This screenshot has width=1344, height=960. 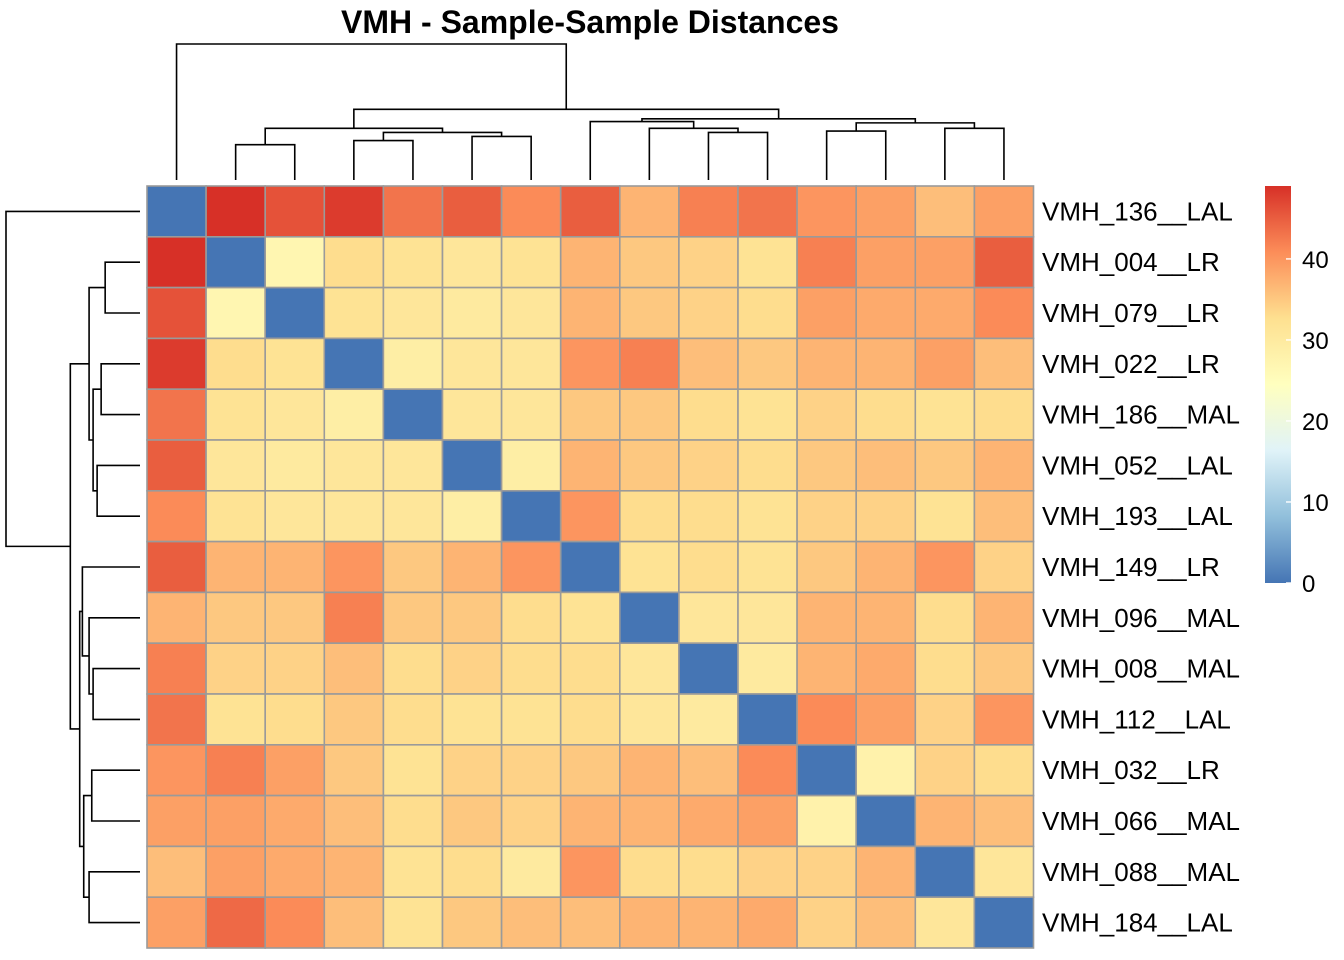 I want to click on cell-r9-c7, so click(x=590, y=668).